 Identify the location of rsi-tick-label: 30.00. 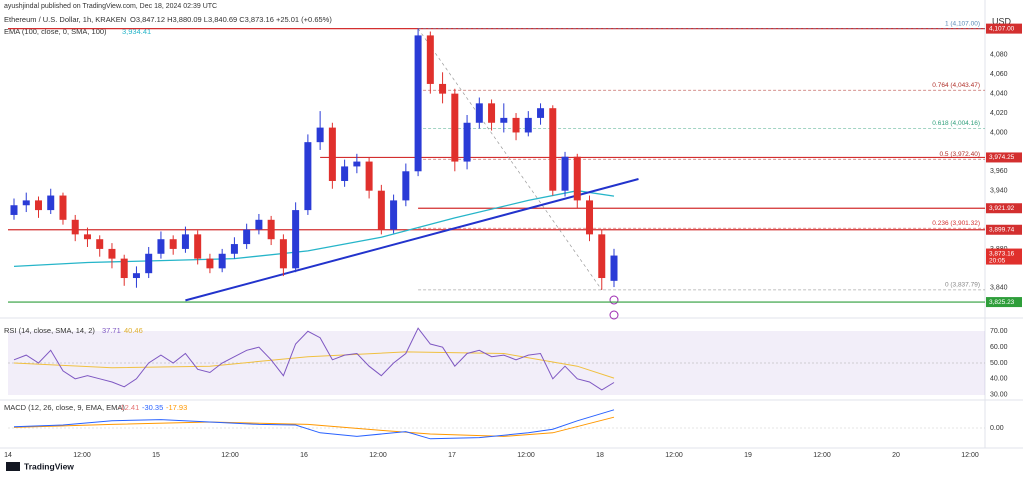
(999, 395).